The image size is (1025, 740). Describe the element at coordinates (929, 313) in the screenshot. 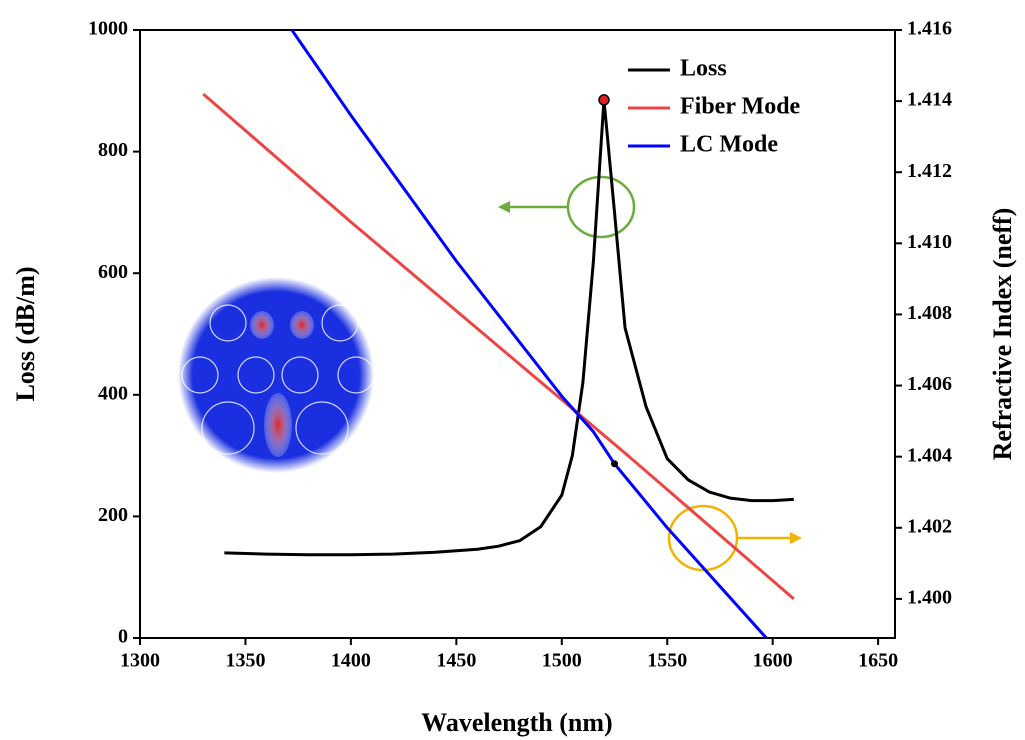

I see `y2-tick-label: 1.408` at that location.